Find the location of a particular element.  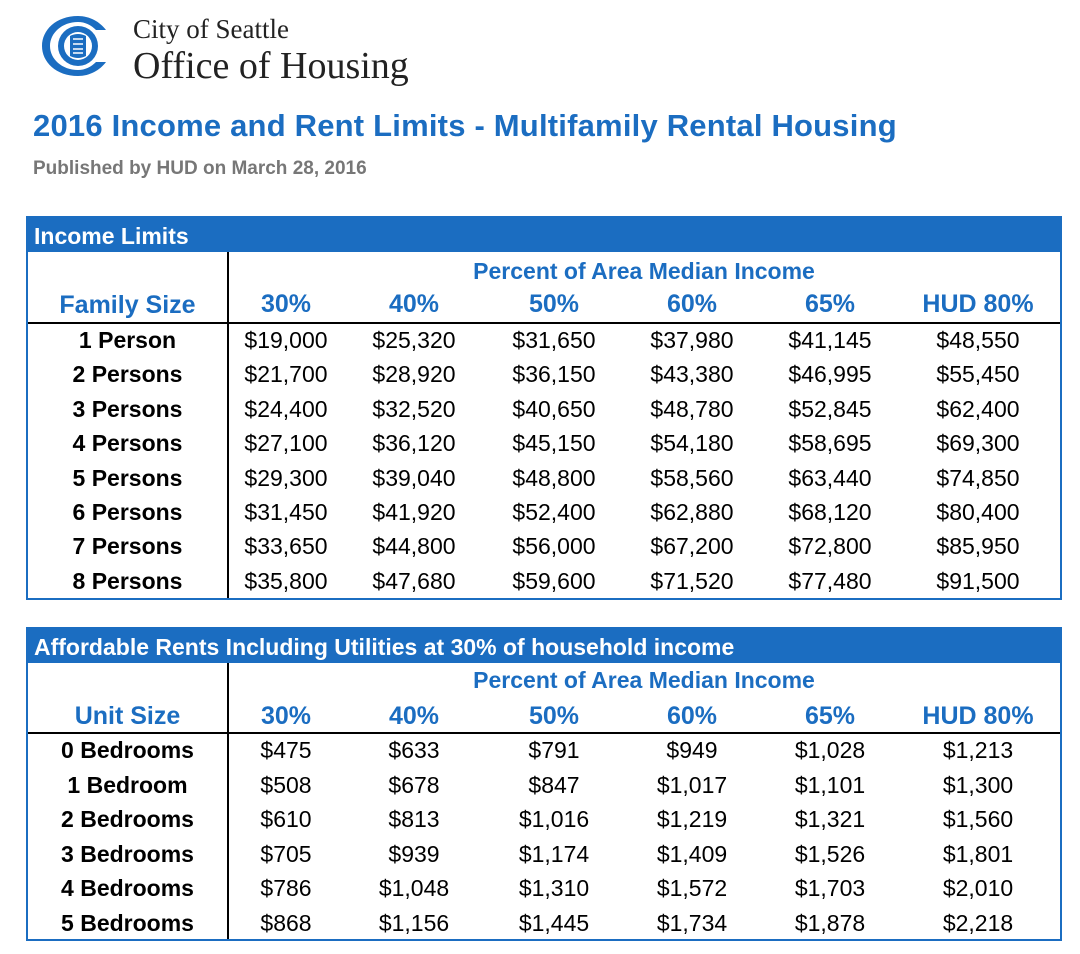

table-cell: $939 is located at coordinates (414, 853).